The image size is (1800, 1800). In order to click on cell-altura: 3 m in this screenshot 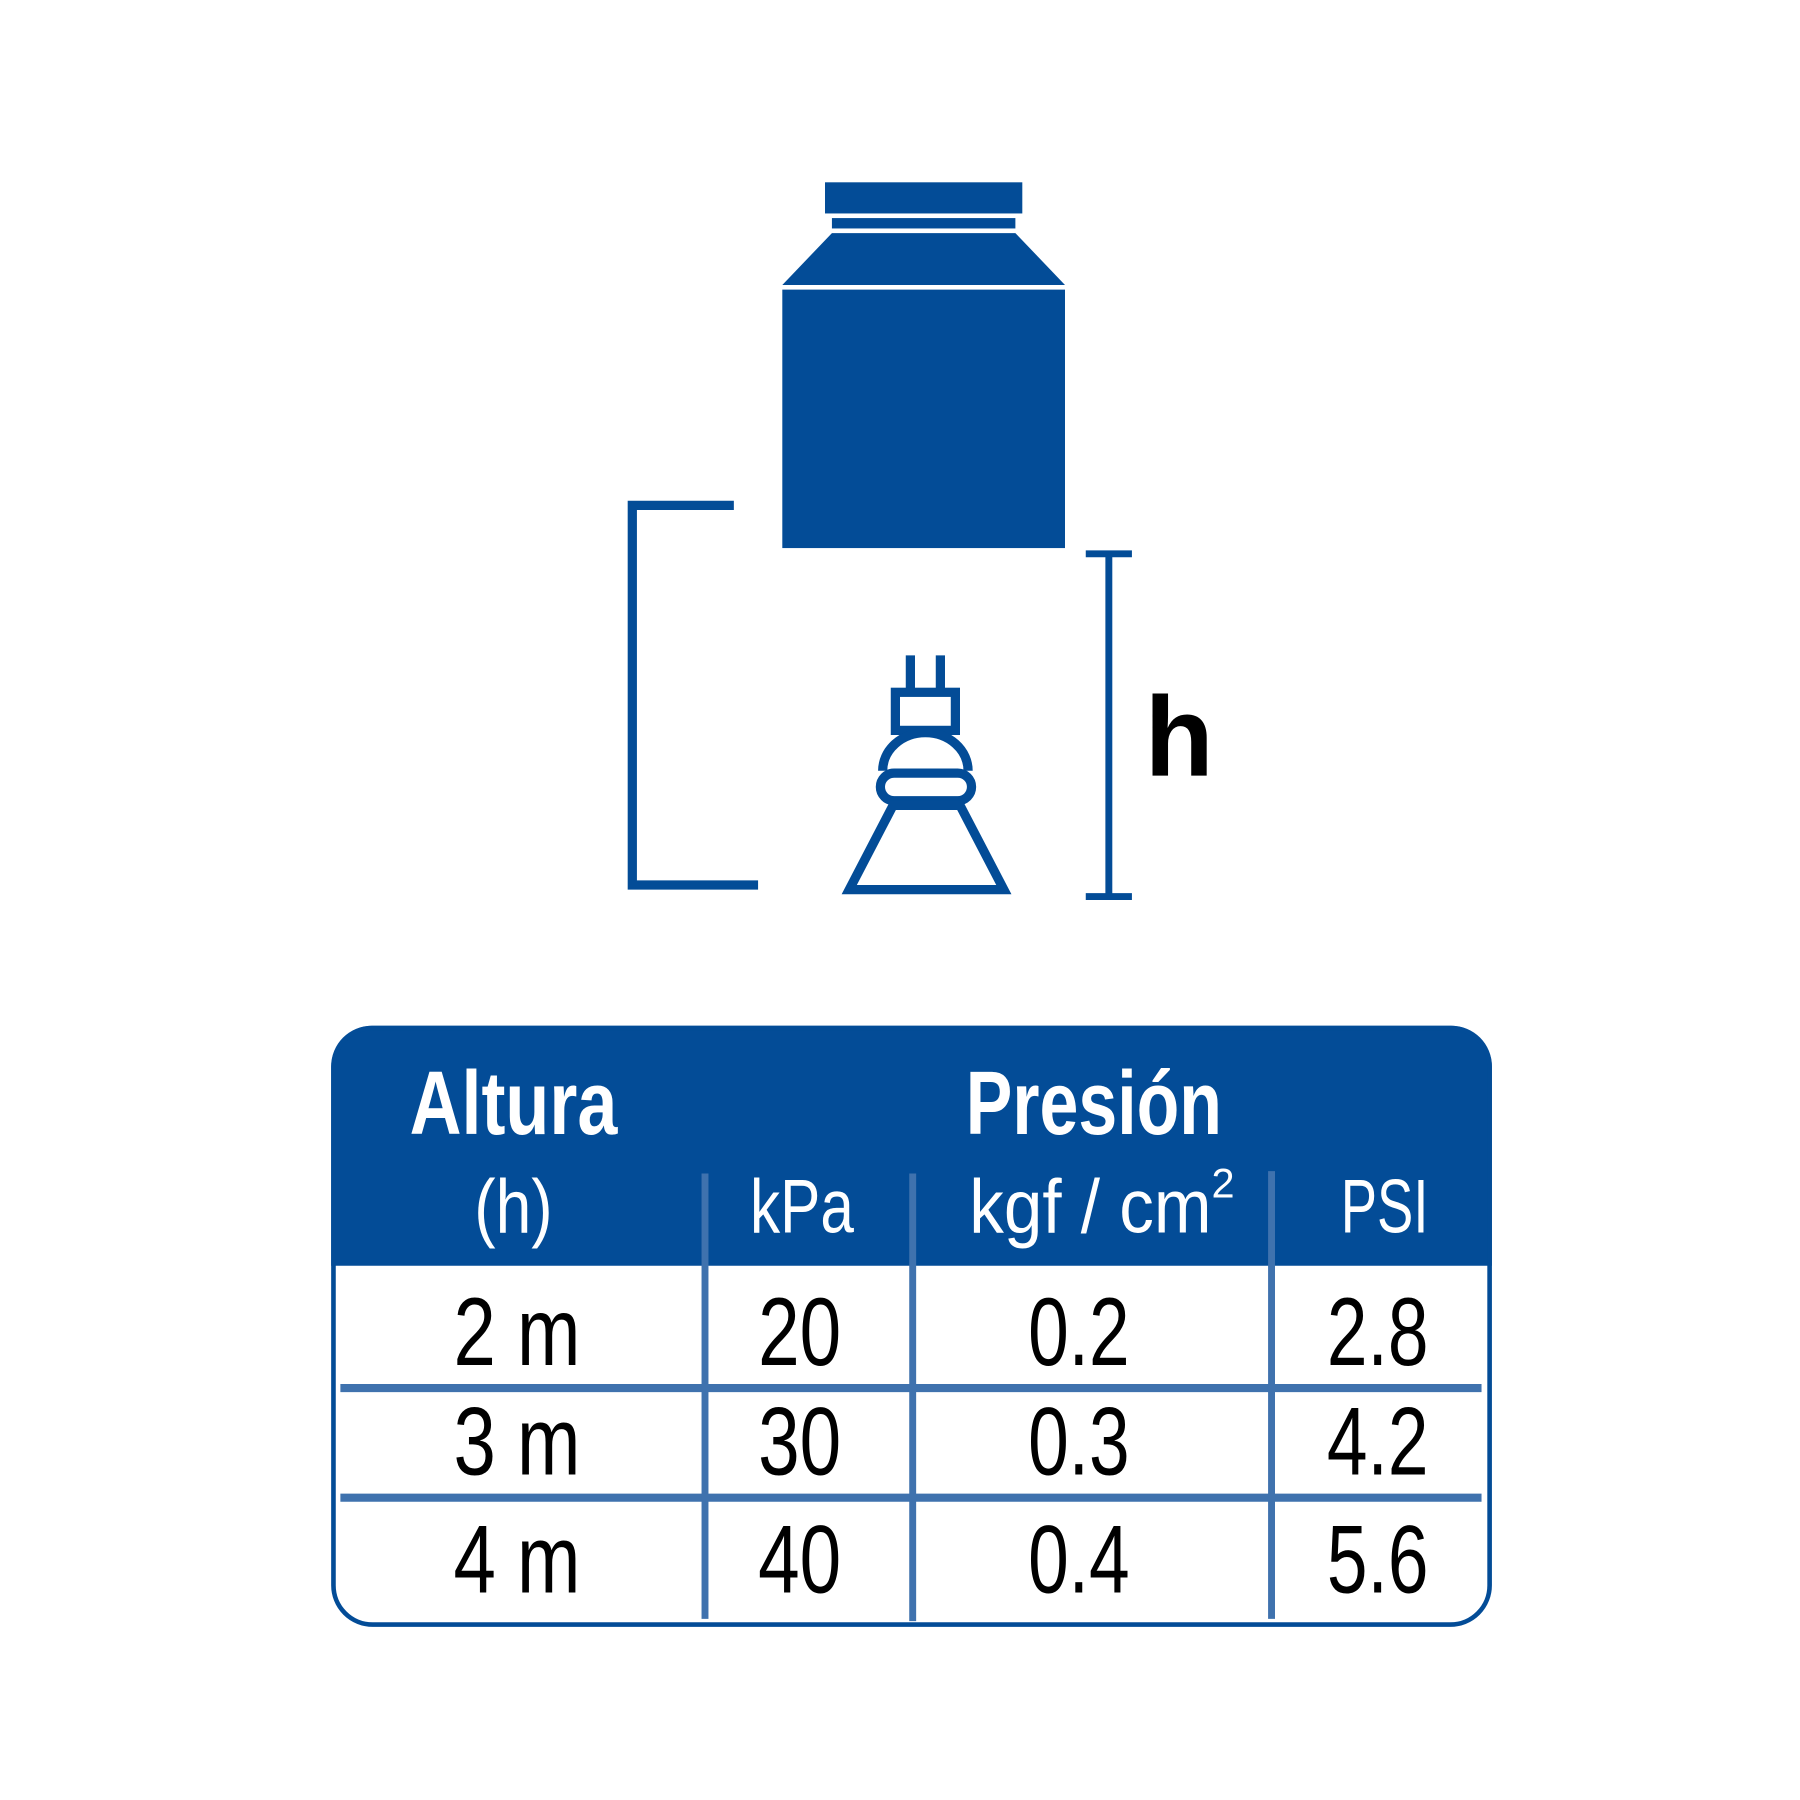, I will do `click(516, 1441)`.